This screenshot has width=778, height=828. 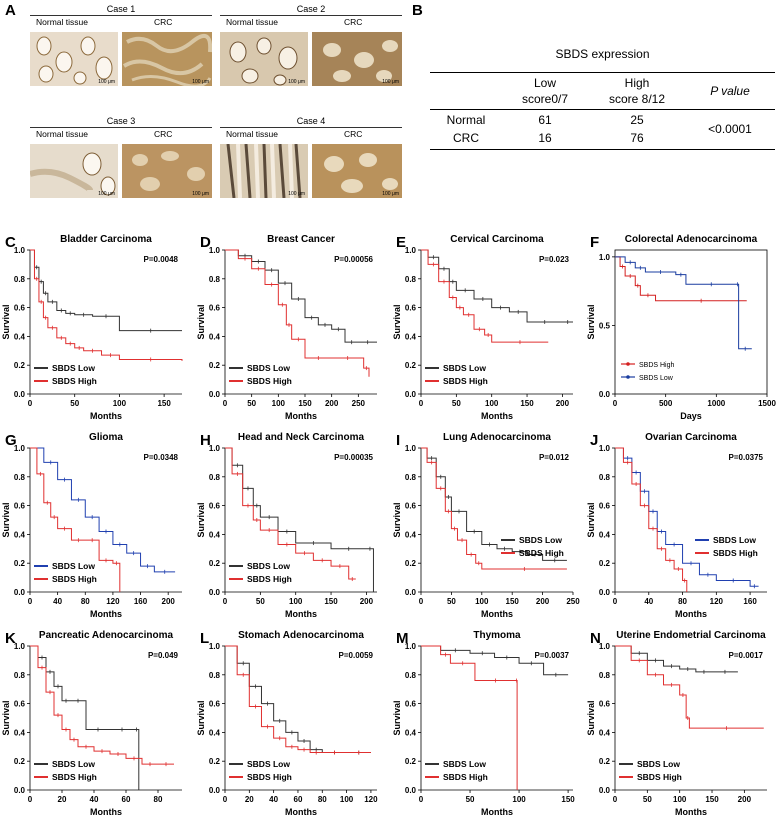 I want to click on case-4-normal-image: 100 μm, so click(x=264, y=171).